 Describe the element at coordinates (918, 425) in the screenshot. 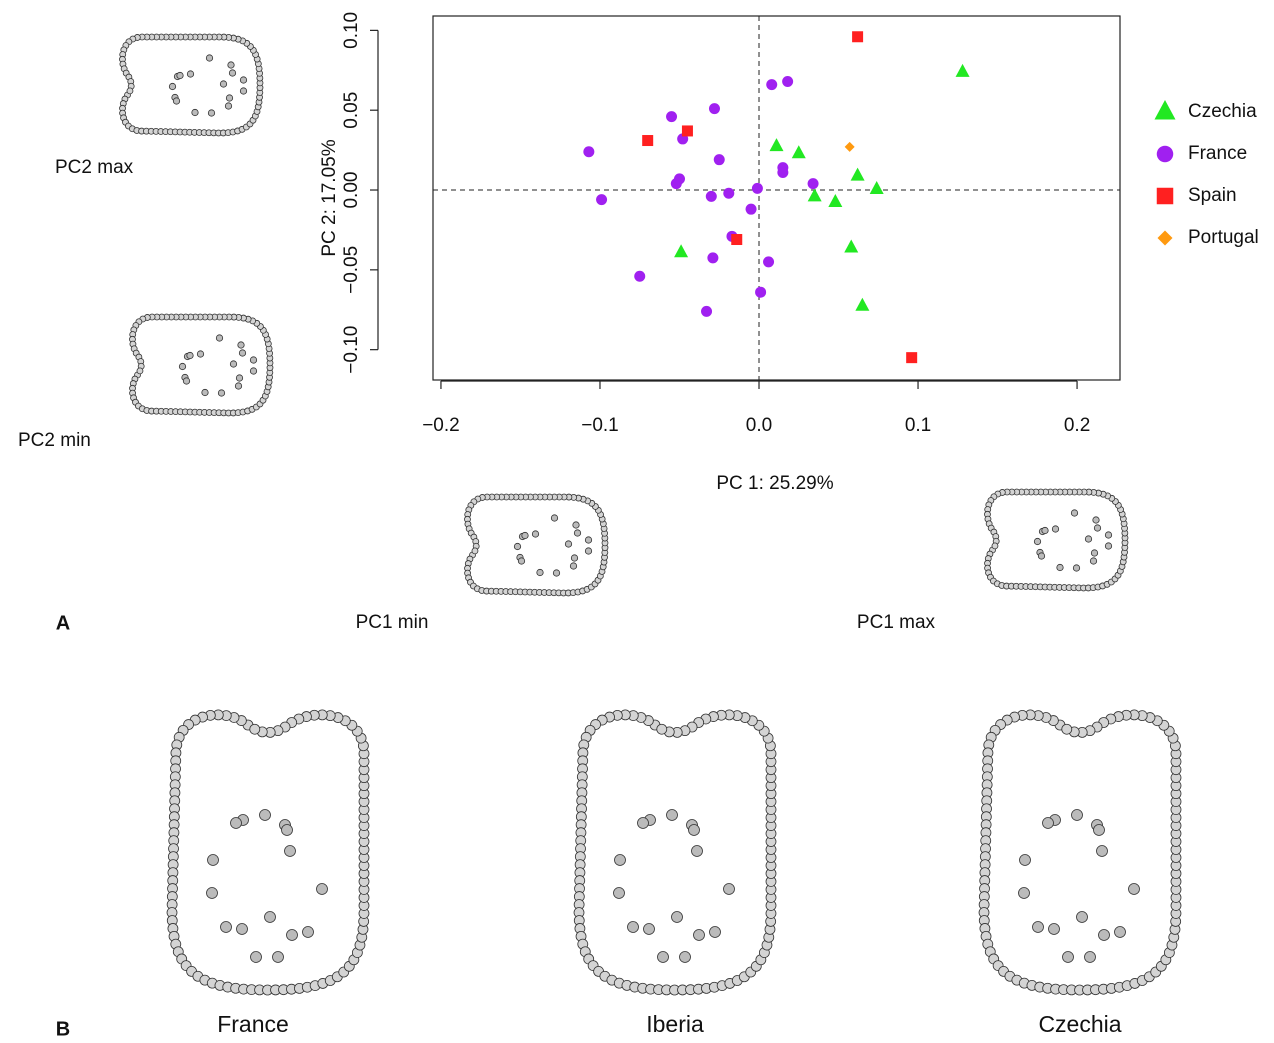

I see `x-tick-label: 0.1` at that location.